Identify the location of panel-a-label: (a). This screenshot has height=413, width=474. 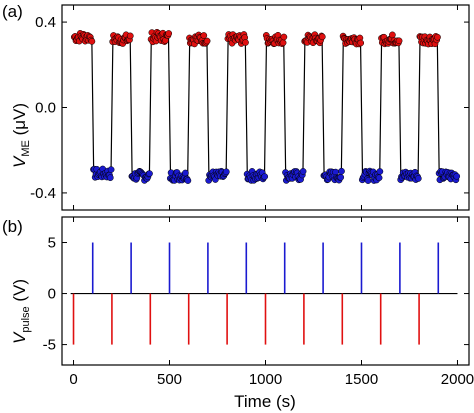
(12, 11).